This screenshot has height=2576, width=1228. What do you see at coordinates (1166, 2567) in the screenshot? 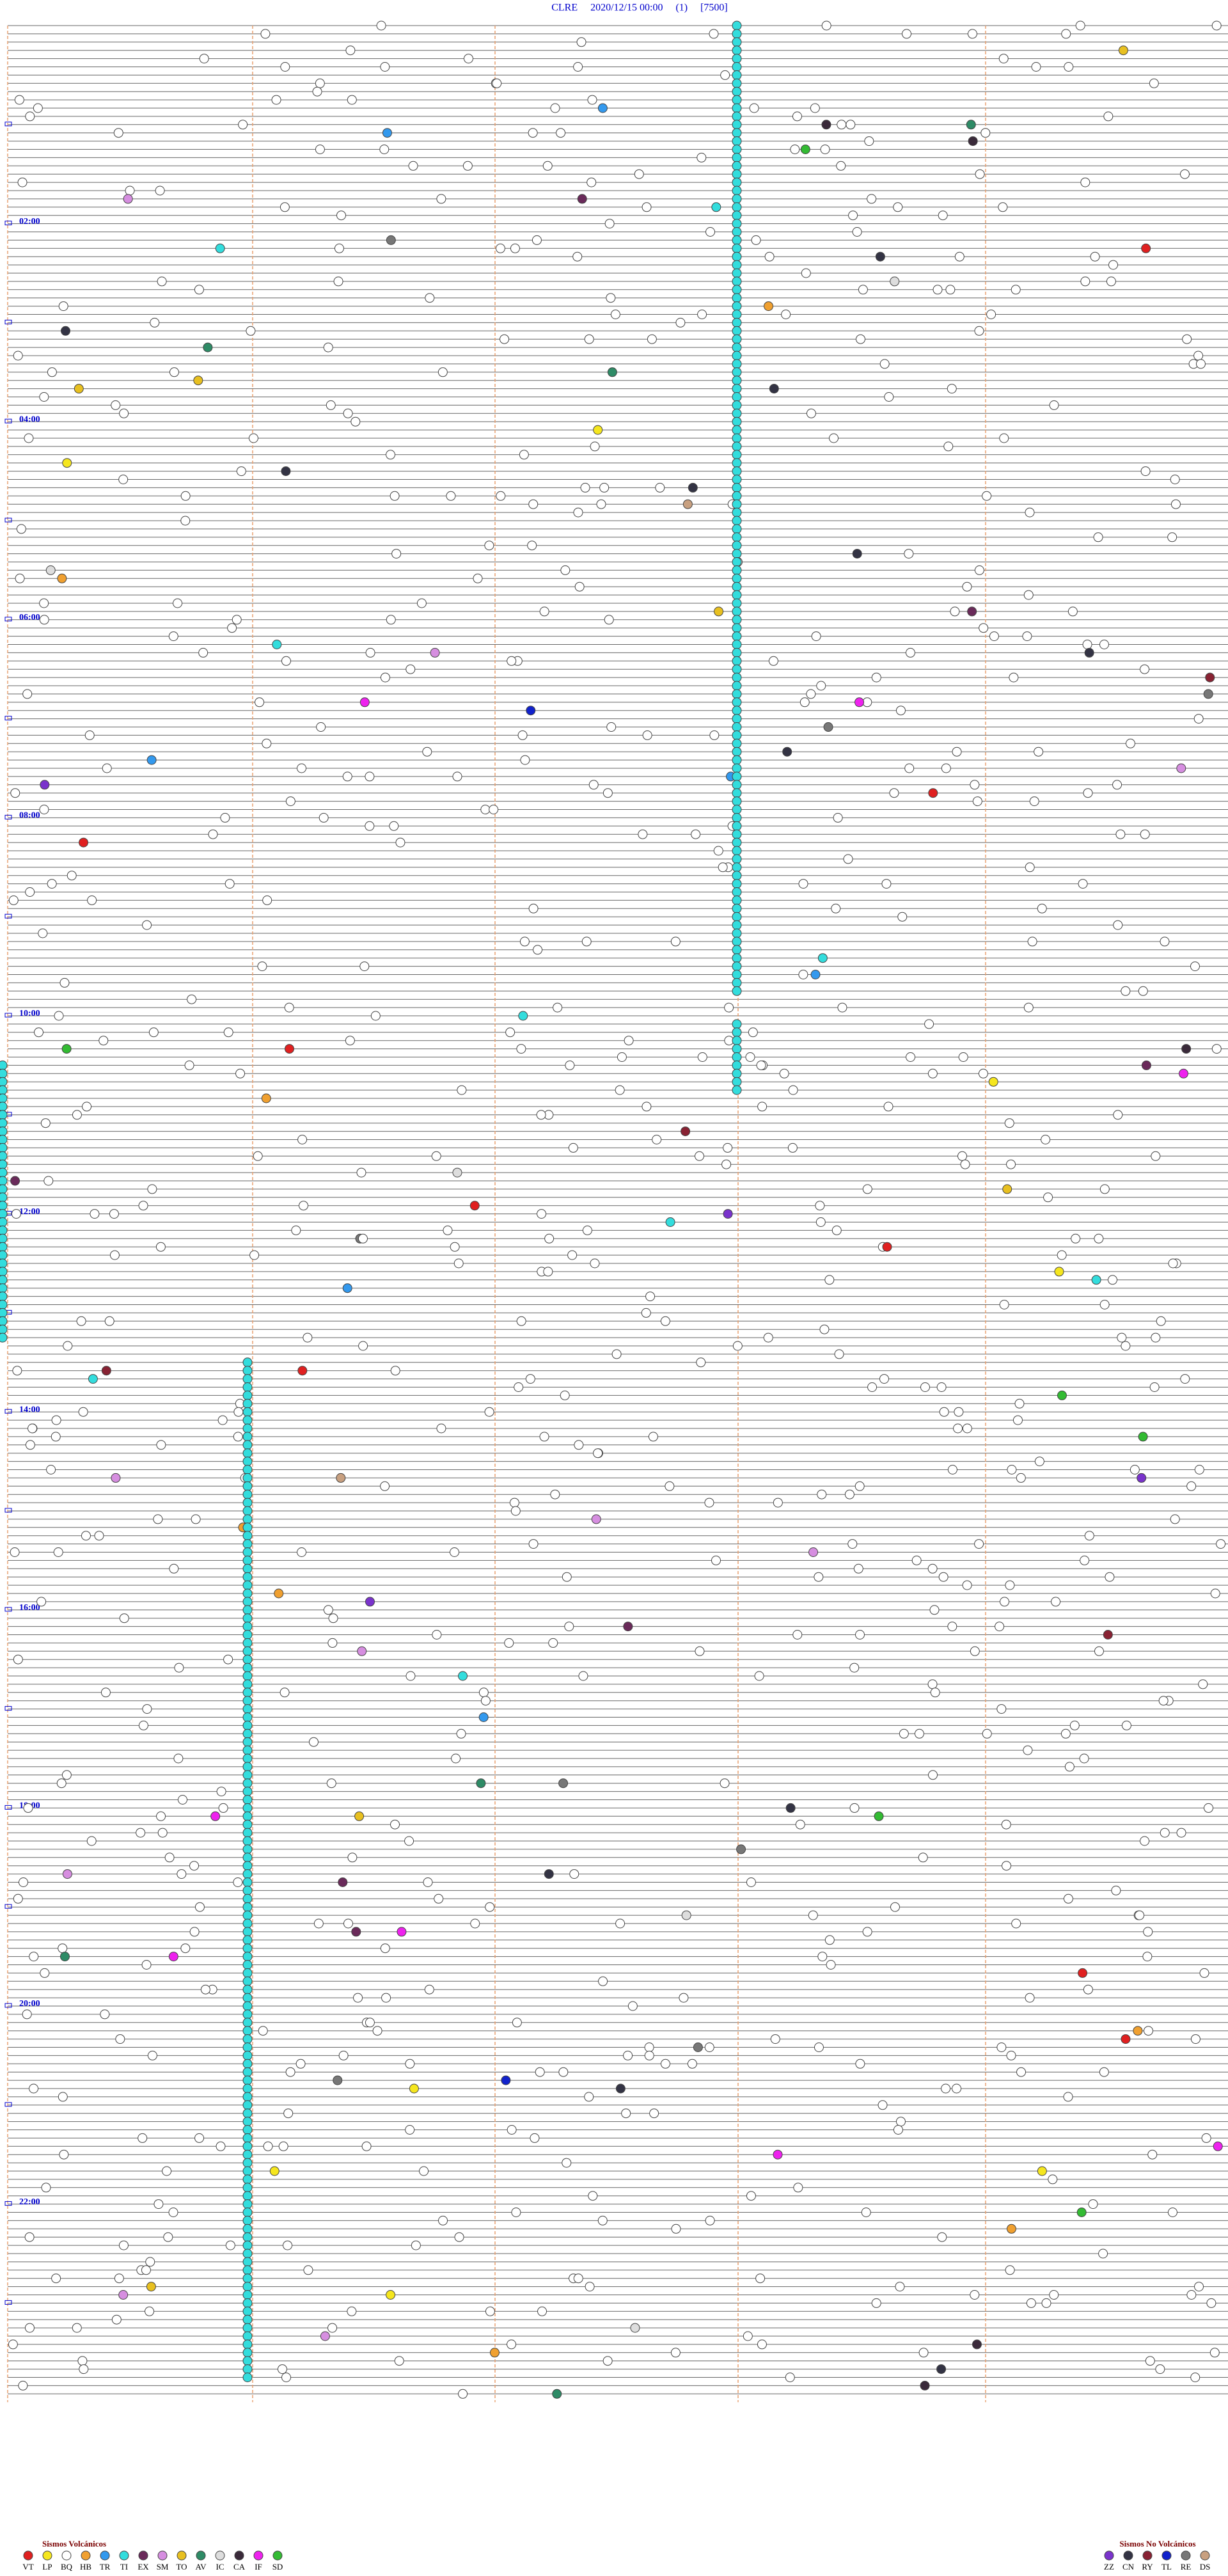
I see `legend-label: TL` at bounding box center [1166, 2567].